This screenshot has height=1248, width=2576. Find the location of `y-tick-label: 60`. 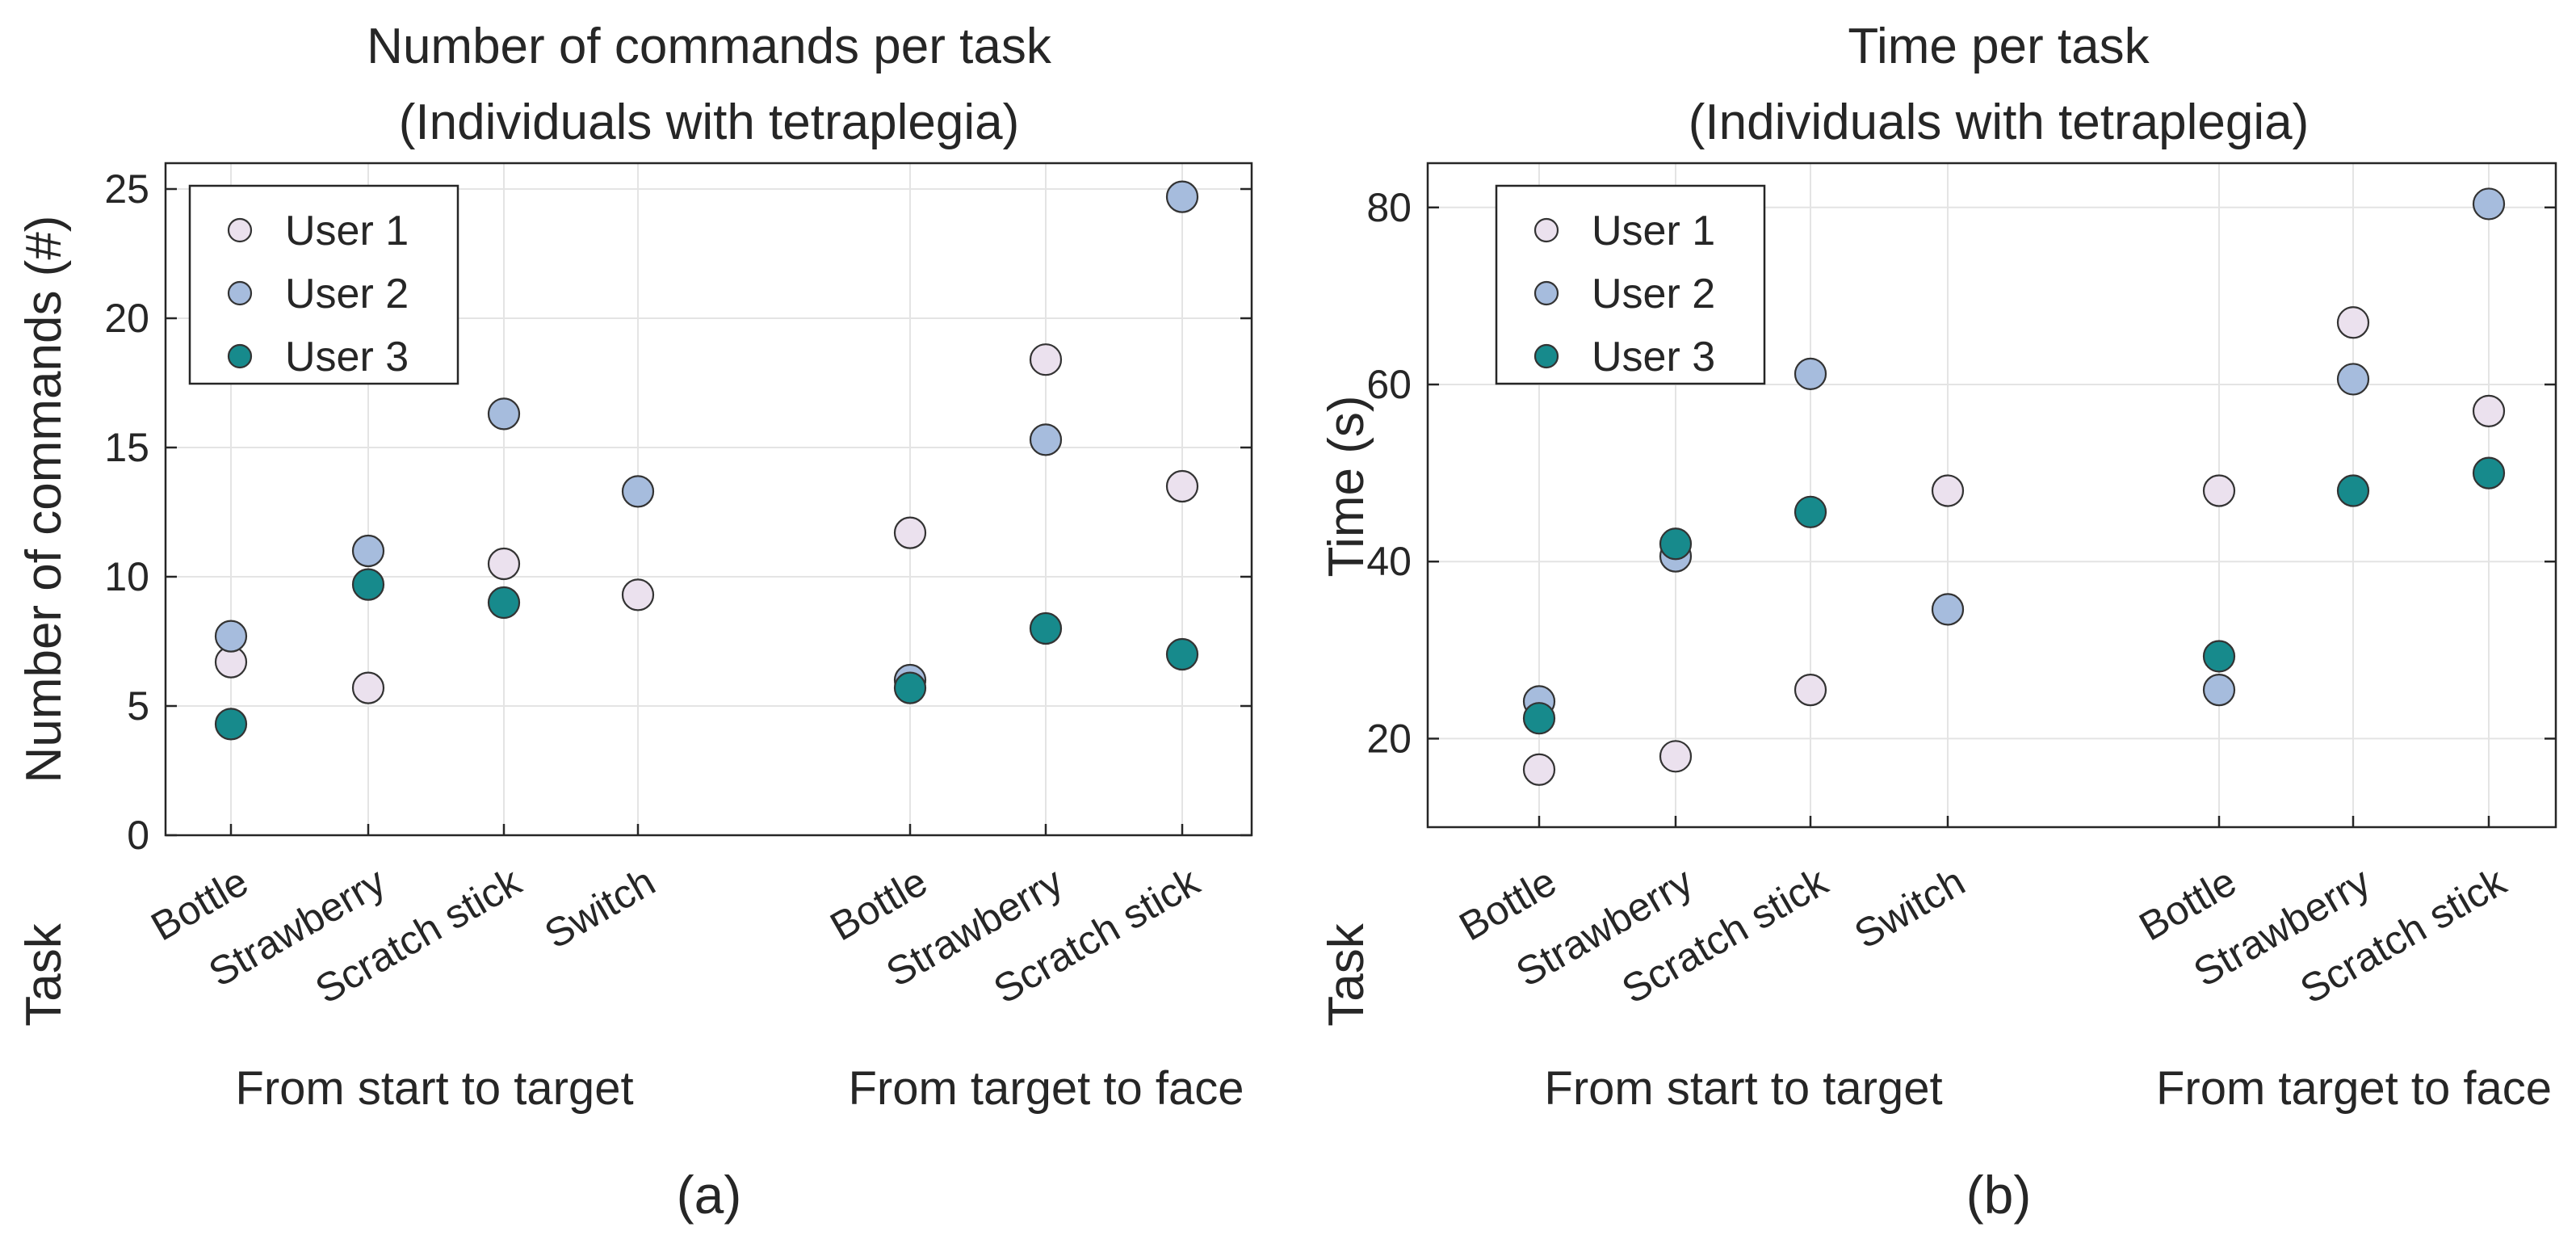

y-tick-label: 60 is located at coordinates (1389, 384).